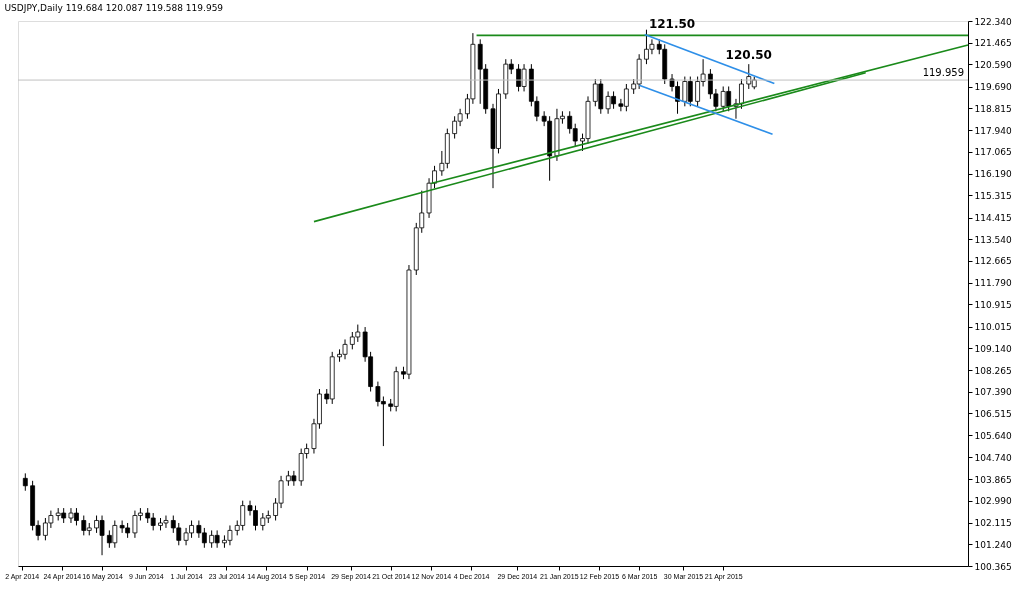 The width and height of the screenshot is (1024, 608). I want to click on y-tick-label: 114.415, so click(993, 218).